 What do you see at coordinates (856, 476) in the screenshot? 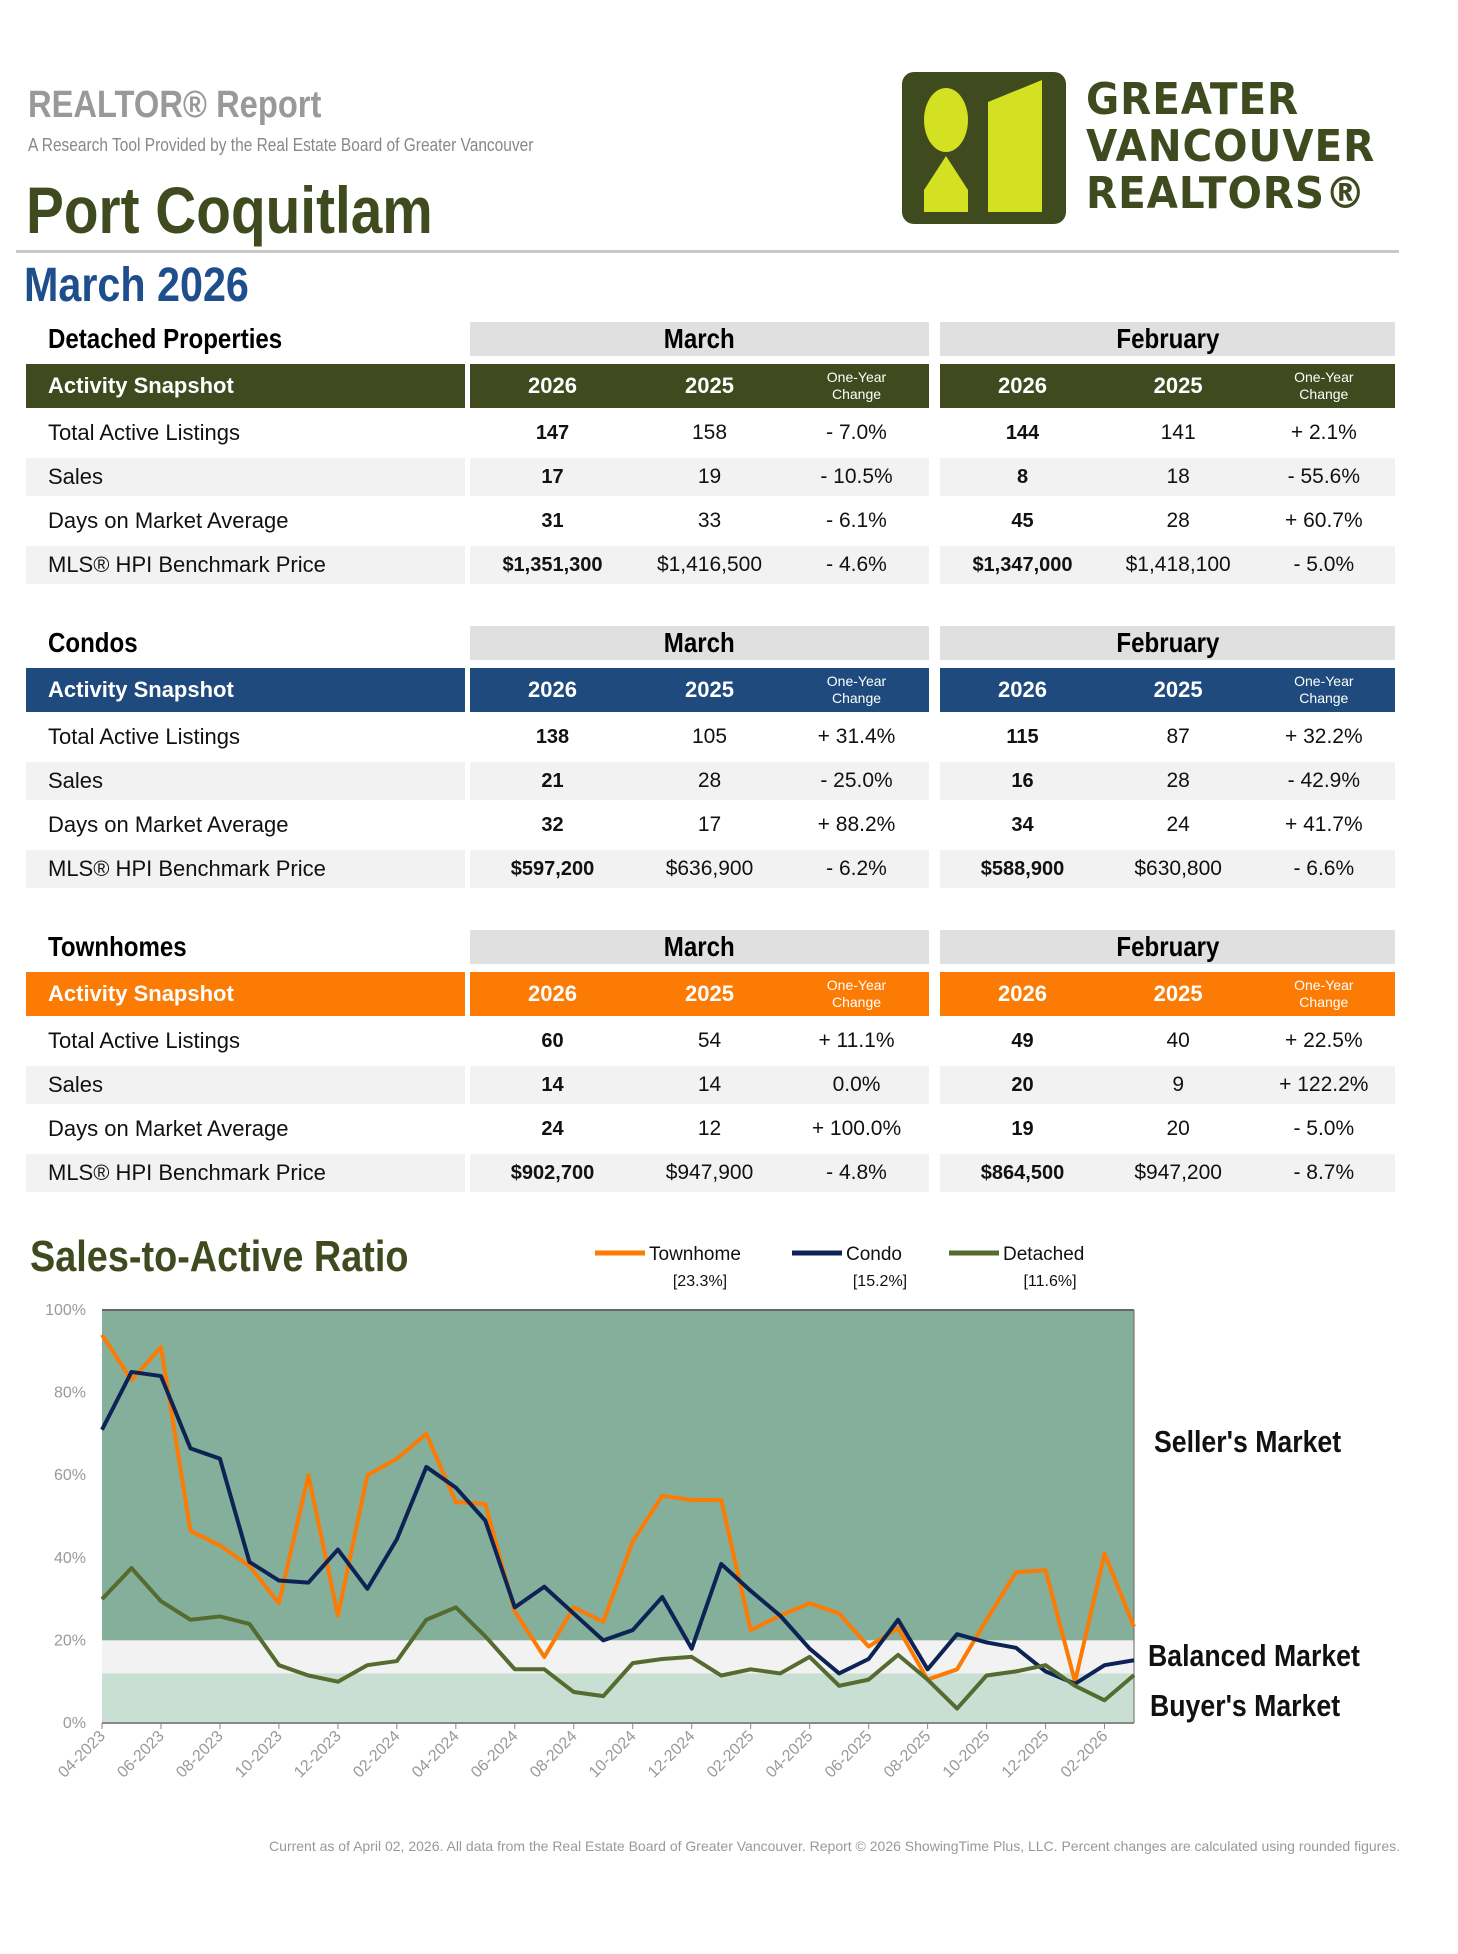
I see `value-change: - 10.5%` at bounding box center [856, 476].